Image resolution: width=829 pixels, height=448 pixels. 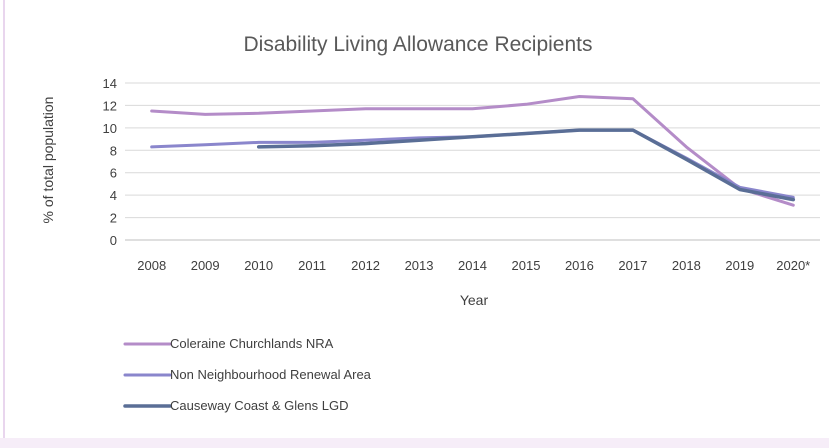 I want to click on legend-label: Coleraine Churchlands NRA, so click(x=252, y=343).